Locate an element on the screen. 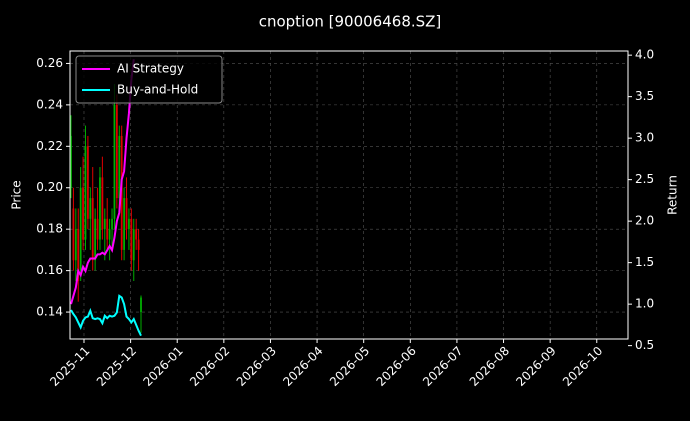 This screenshot has width=690, height=421. legend-label: AI Strategy is located at coordinates (150, 69).